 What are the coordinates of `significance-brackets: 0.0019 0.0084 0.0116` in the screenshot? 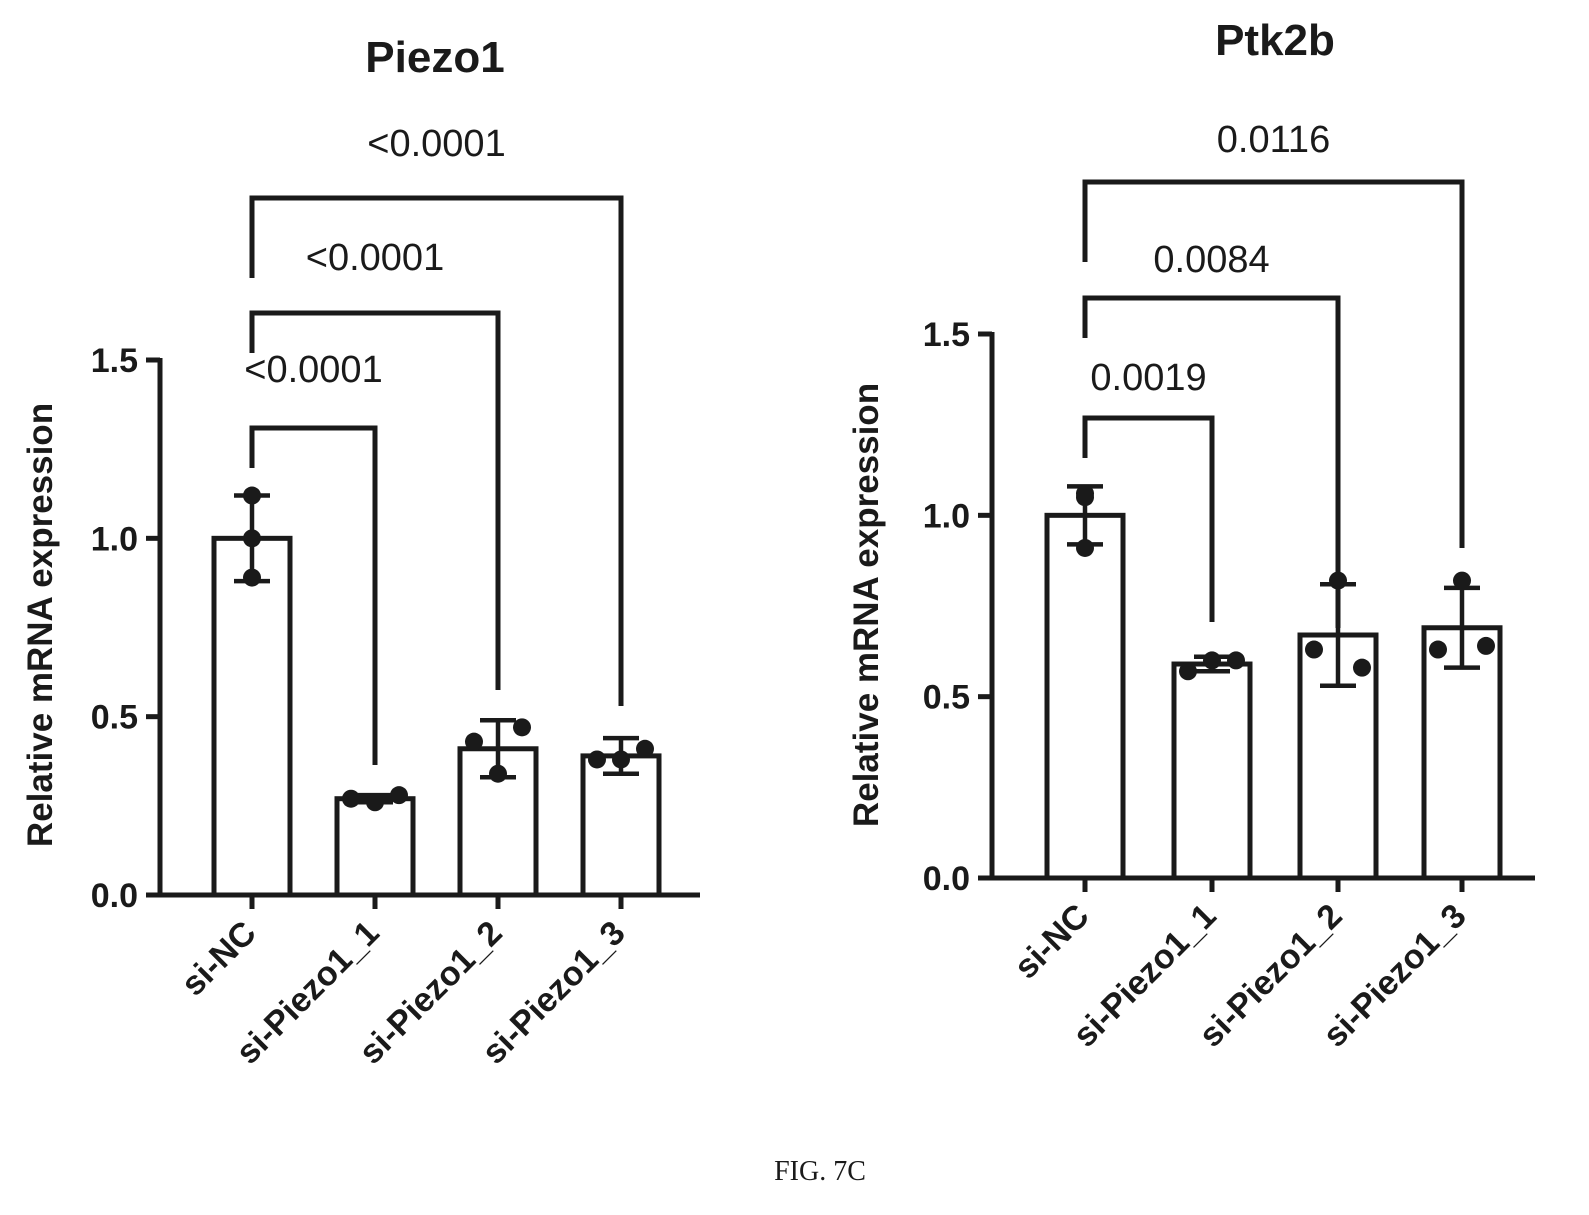 It's located at (1273, 373).